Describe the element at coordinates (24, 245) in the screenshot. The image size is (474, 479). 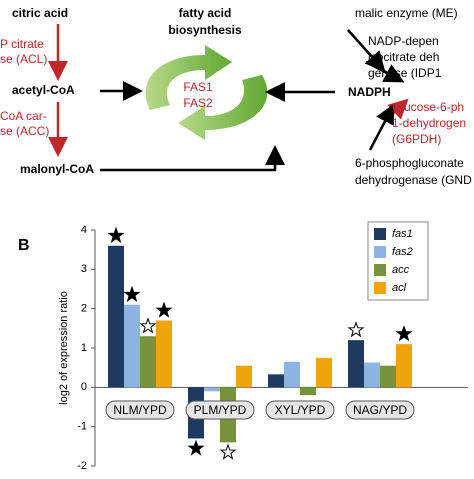
I see `panel-label: B` at that location.